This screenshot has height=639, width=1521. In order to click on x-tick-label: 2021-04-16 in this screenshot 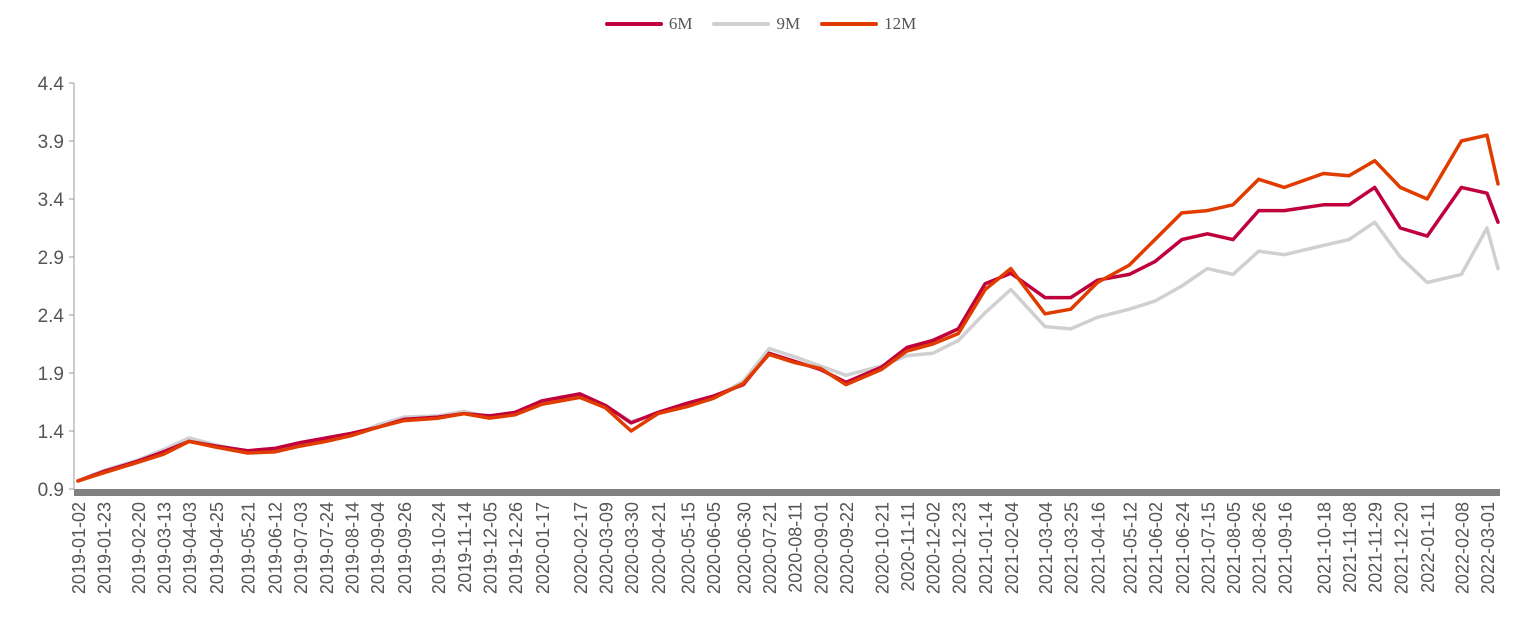, I will do `click(1099, 548)`.